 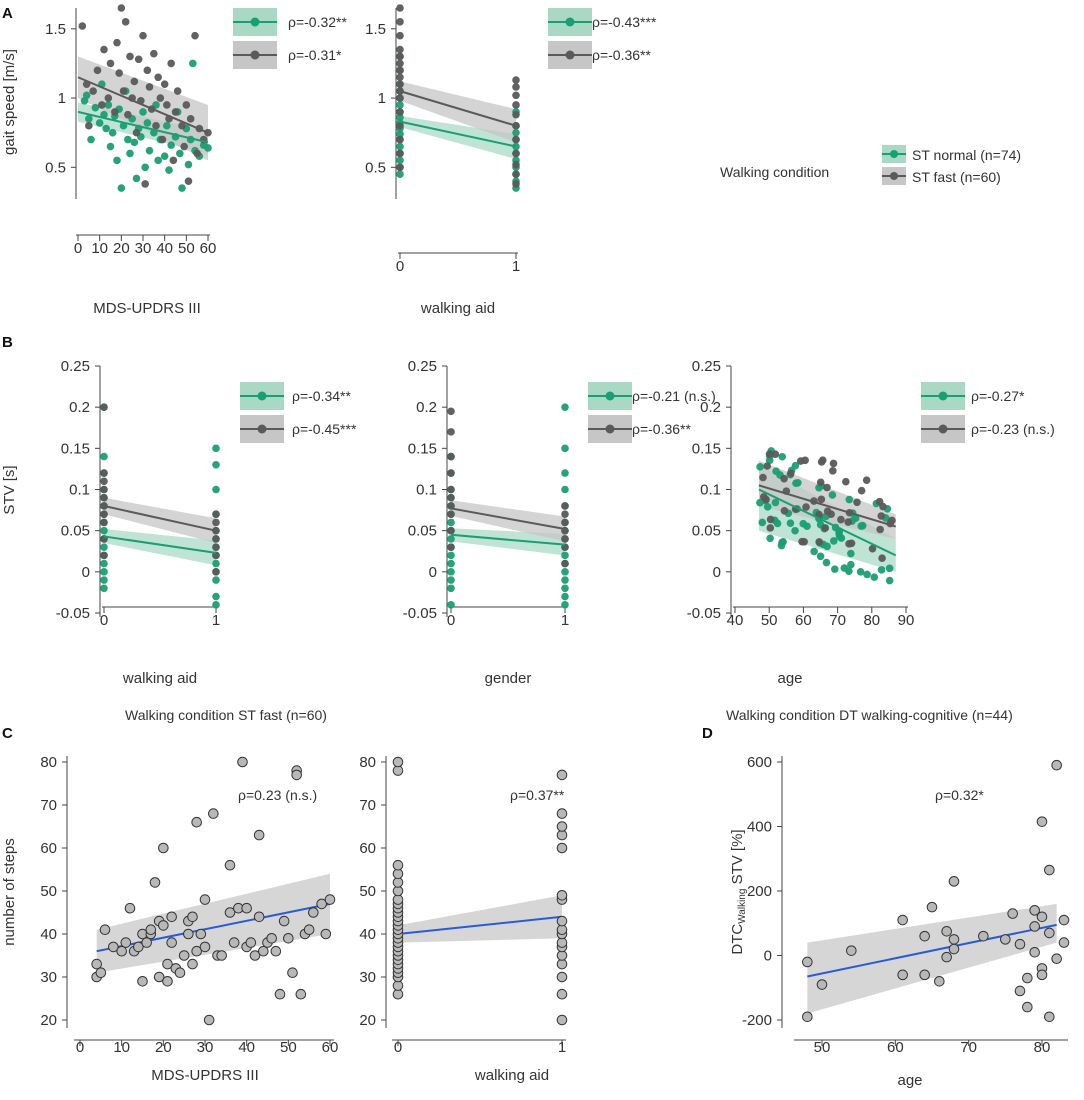 What do you see at coordinates (717, 572) in the screenshot?
I see `y-tick-label: 0` at bounding box center [717, 572].